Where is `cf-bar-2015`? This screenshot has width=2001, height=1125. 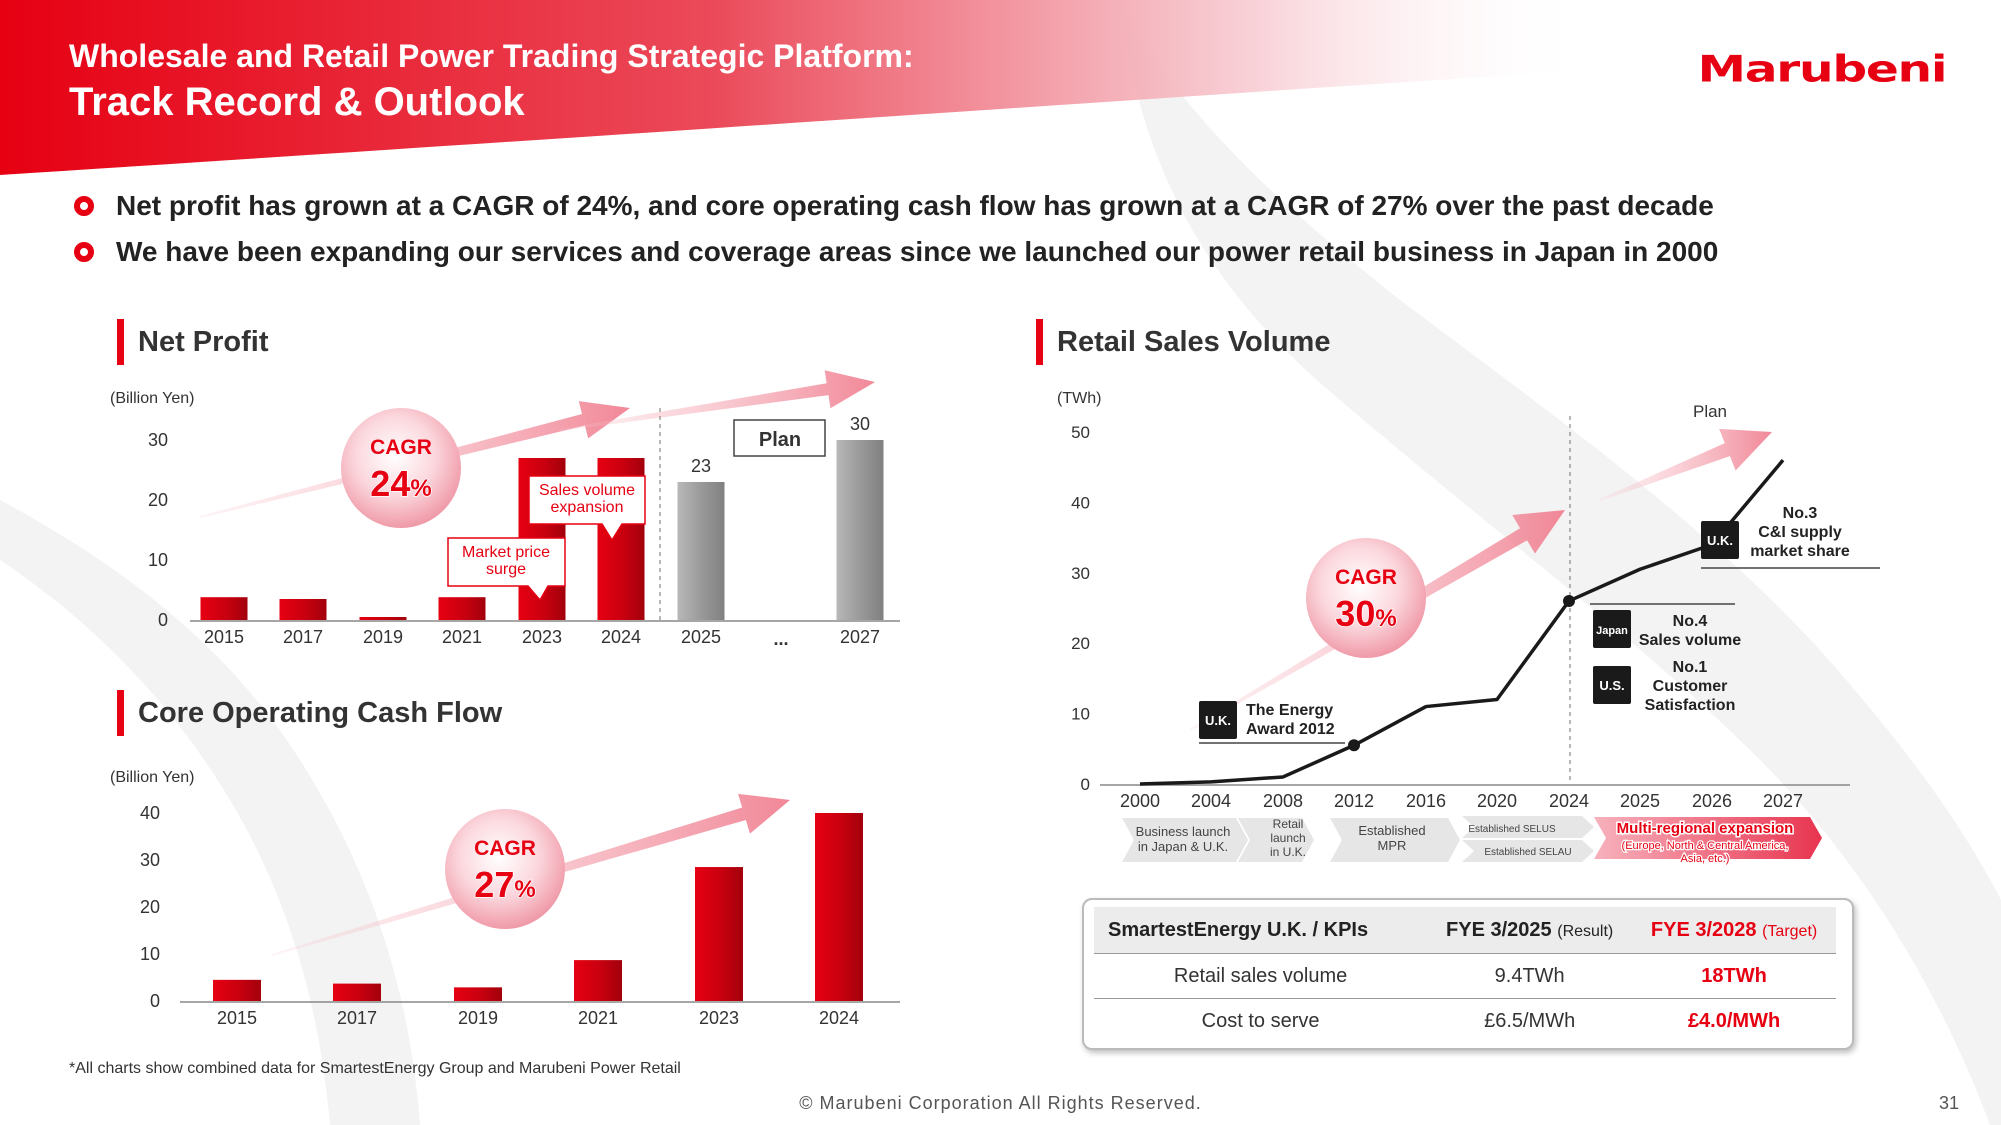
cf-bar-2015 is located at coordinates (237, 990).